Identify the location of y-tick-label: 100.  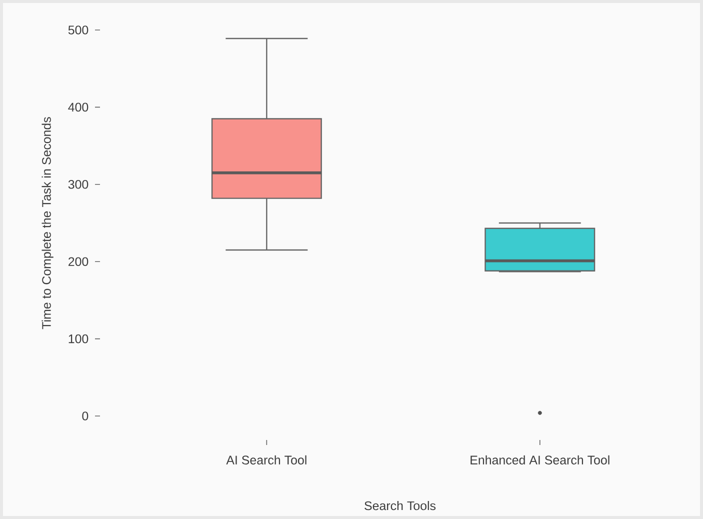
(78, 339).